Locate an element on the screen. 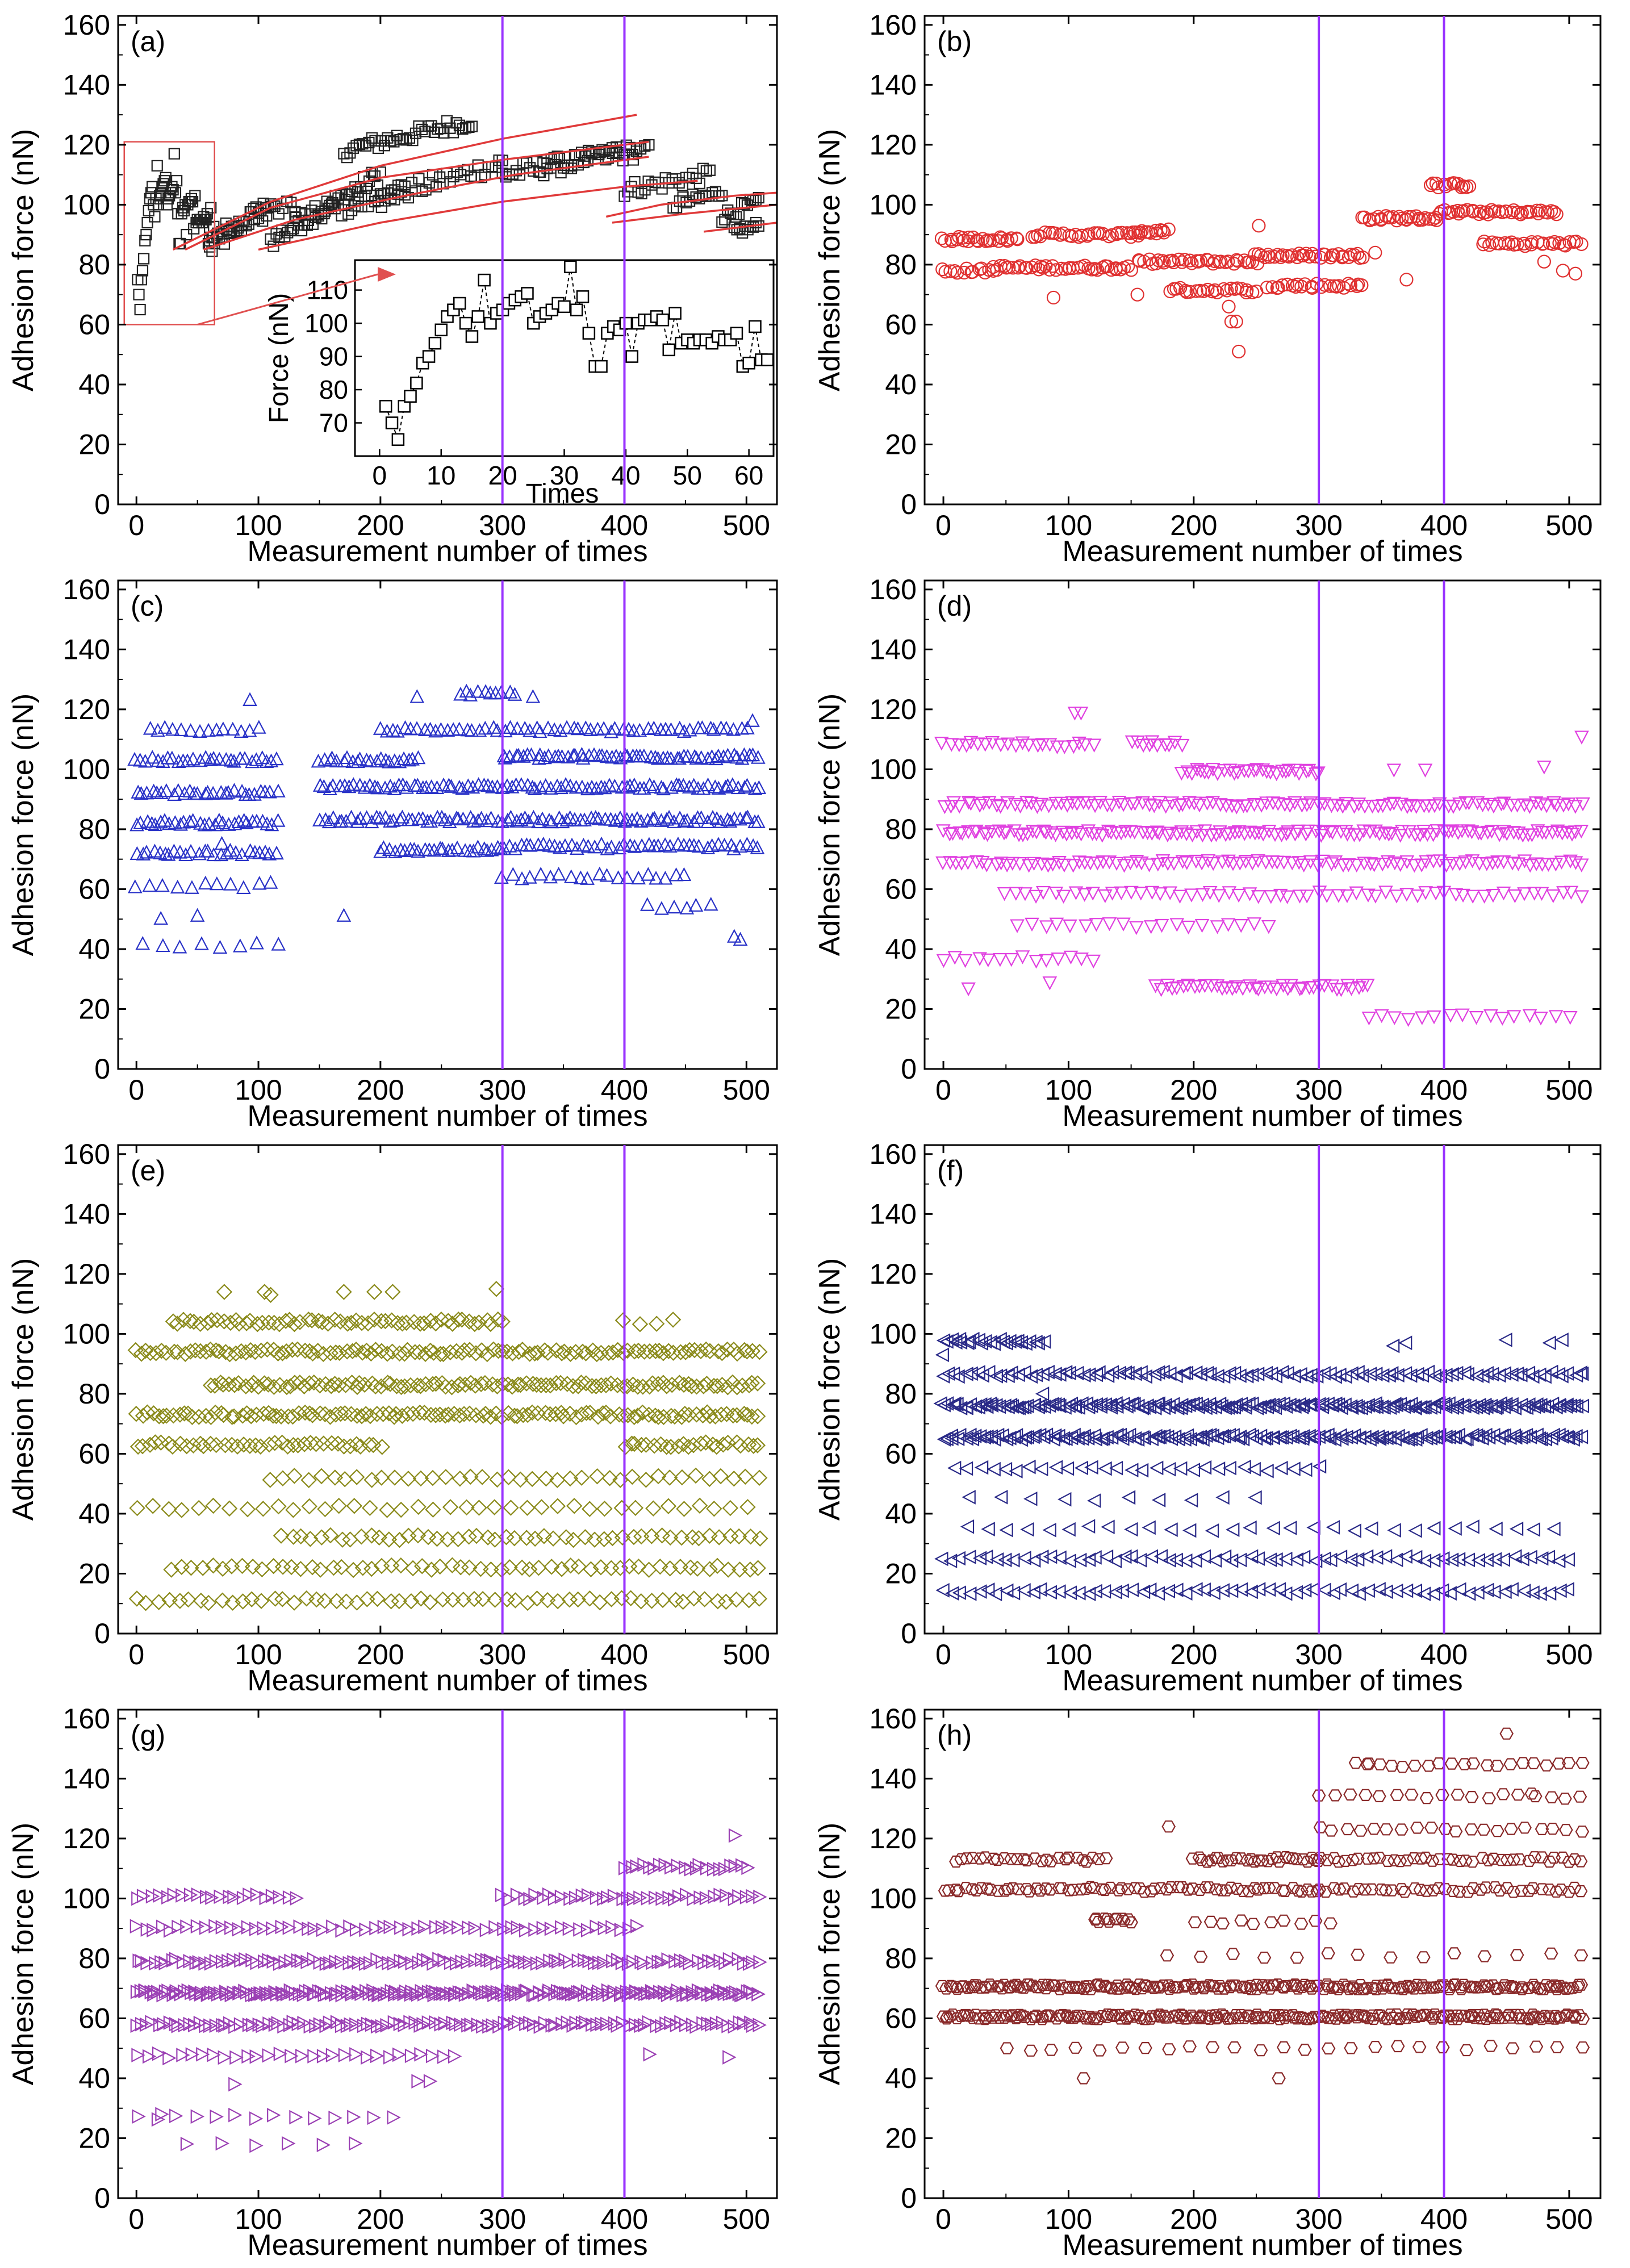 Image resolution: width=1630 pixels, height=2268 pixels. x-tick-label: 200 is located at coordinates (380, 2219).